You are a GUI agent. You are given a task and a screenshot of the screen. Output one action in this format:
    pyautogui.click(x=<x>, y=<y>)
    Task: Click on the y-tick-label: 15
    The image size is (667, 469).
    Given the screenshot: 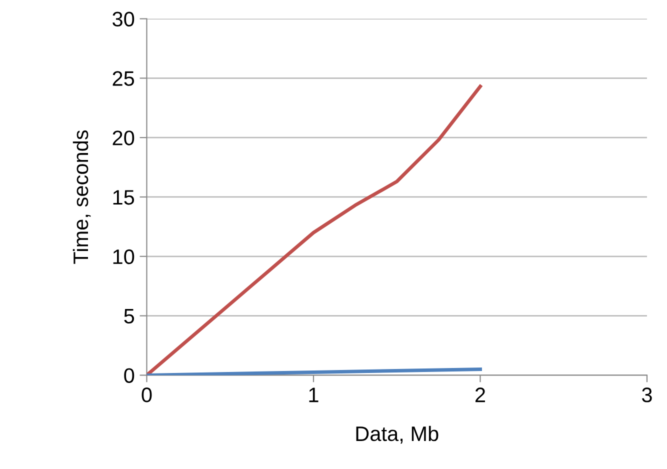 What is the action you would take?
    pyautogui.click(x=123, y=197)
    